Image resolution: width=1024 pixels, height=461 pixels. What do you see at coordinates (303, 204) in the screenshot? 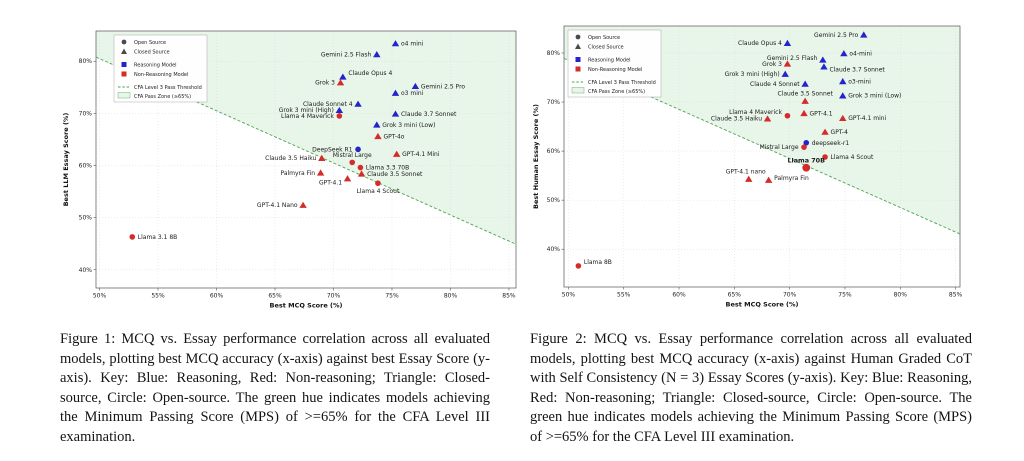
I see `point-gpt-4-1-nano` at bounding box center [303, 204].